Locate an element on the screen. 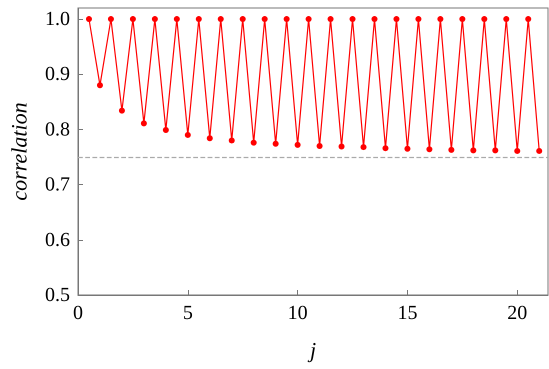 The image size is (549, 369). x-tick-label: 10 is located at coordinates (298, 313).